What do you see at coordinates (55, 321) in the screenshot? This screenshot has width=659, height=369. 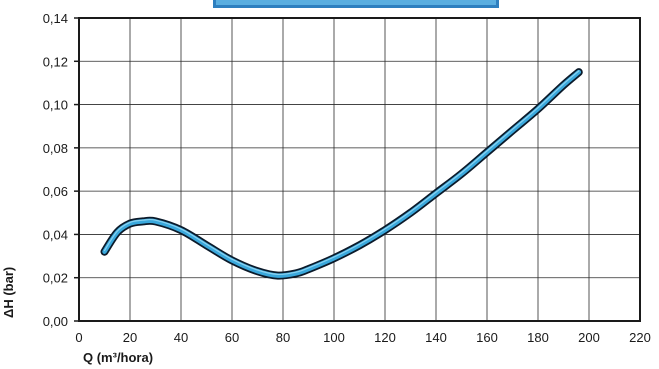 I see `y-tick-label: 0,00` at bounding box center [55, 321].